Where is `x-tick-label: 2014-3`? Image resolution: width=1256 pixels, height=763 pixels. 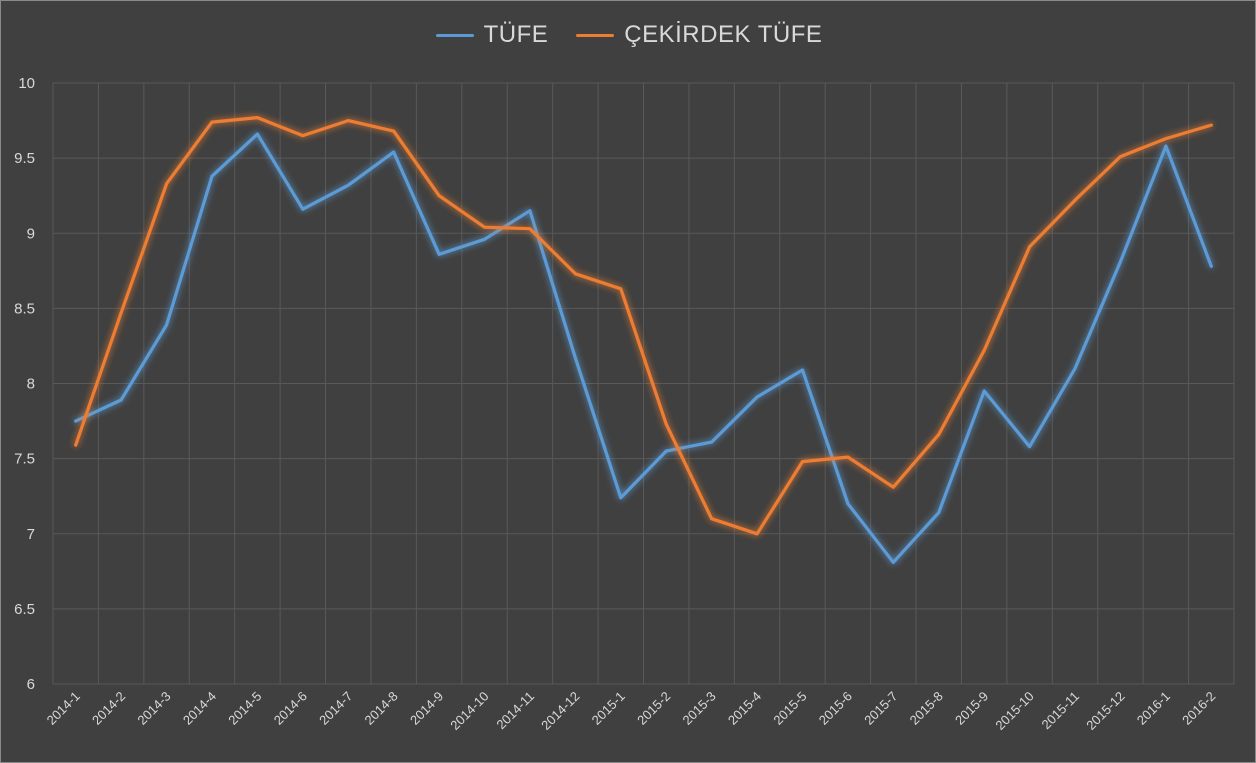
x-tick-label: 2014-3 is located at coordinates (153, 708).